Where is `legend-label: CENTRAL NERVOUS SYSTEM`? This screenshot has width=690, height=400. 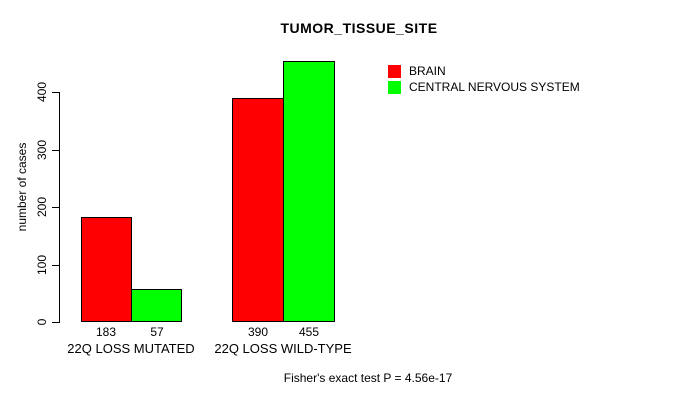
legend-label: CENTRAL NERVOUS SYSTEM is located at coordinates (494, 87).